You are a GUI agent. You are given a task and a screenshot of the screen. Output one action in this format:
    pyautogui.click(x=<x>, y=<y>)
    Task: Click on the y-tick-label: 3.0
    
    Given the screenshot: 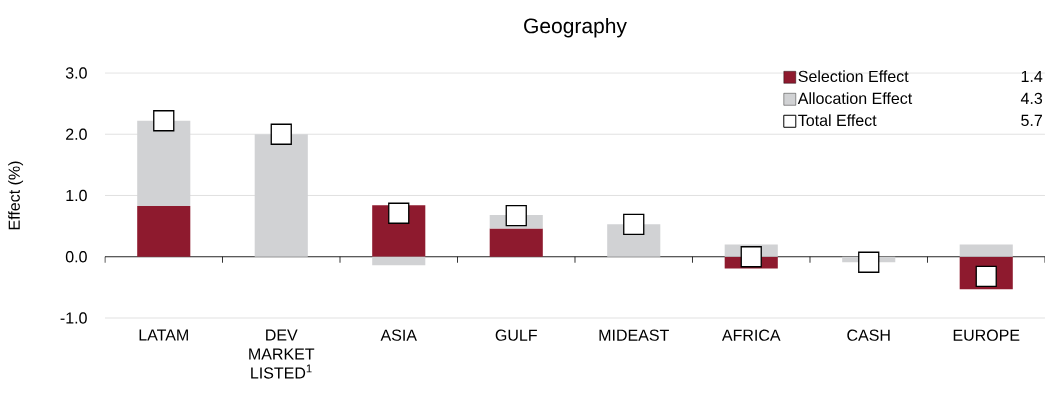 What is the action you would take?
    pyautogui.click(x=76, y=73)
    